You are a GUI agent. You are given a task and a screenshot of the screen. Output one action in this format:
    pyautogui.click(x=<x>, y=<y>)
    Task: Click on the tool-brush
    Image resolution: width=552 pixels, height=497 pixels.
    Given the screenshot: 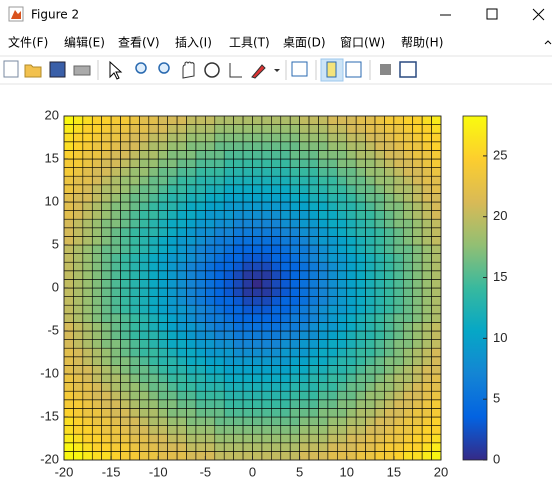 What is the action you would take?
    pyautogui.click(x=258, y=71)
    